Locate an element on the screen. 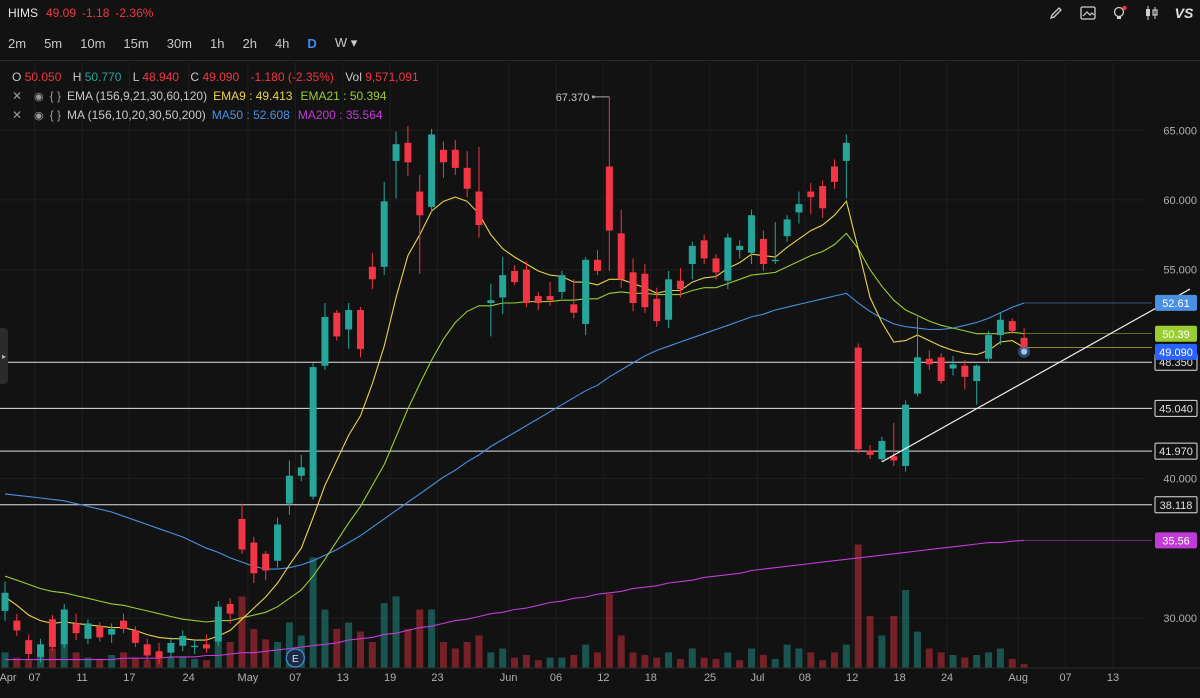 The height and width of the screenshot is (698, 1200). x-tick-label: 24 is located at coordinates (947, 678).